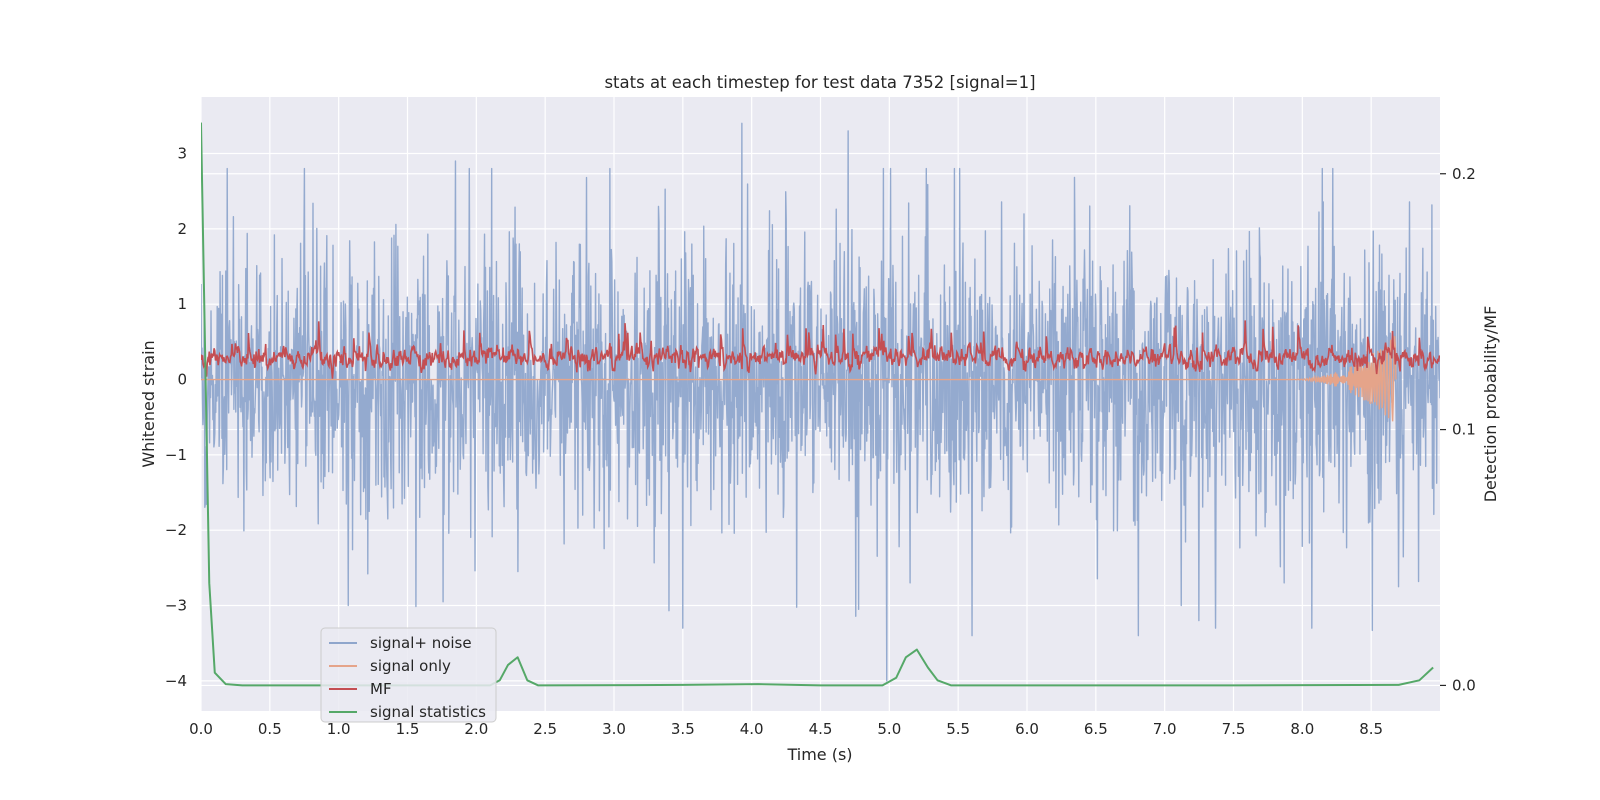 This screenshot has height=800, width=1600. What do you see at coordinates (182, 304) in the screenshot?
I see `y-tick-label: 1` at bounding box center [182, 304].